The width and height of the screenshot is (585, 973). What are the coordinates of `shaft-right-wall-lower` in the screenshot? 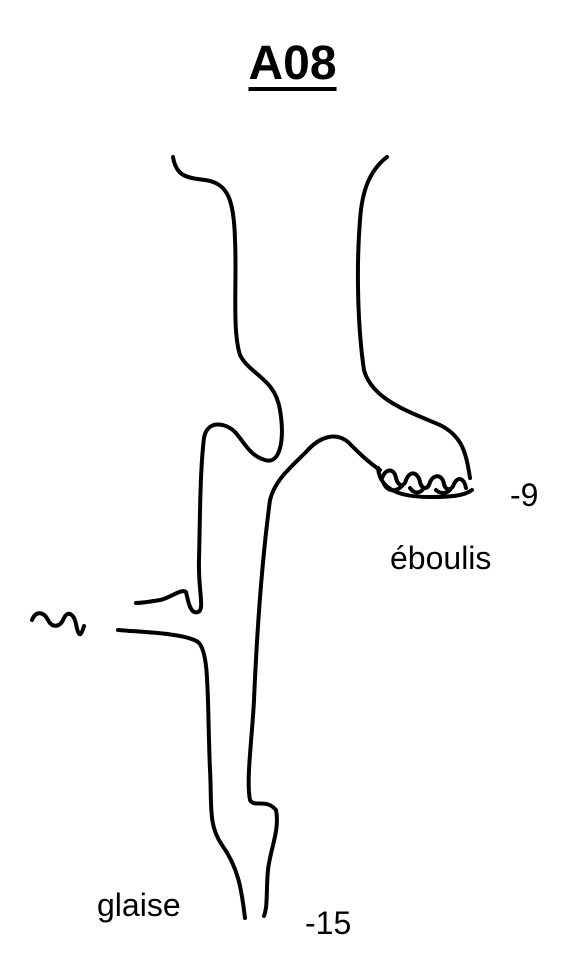 It's located at (314, 676).